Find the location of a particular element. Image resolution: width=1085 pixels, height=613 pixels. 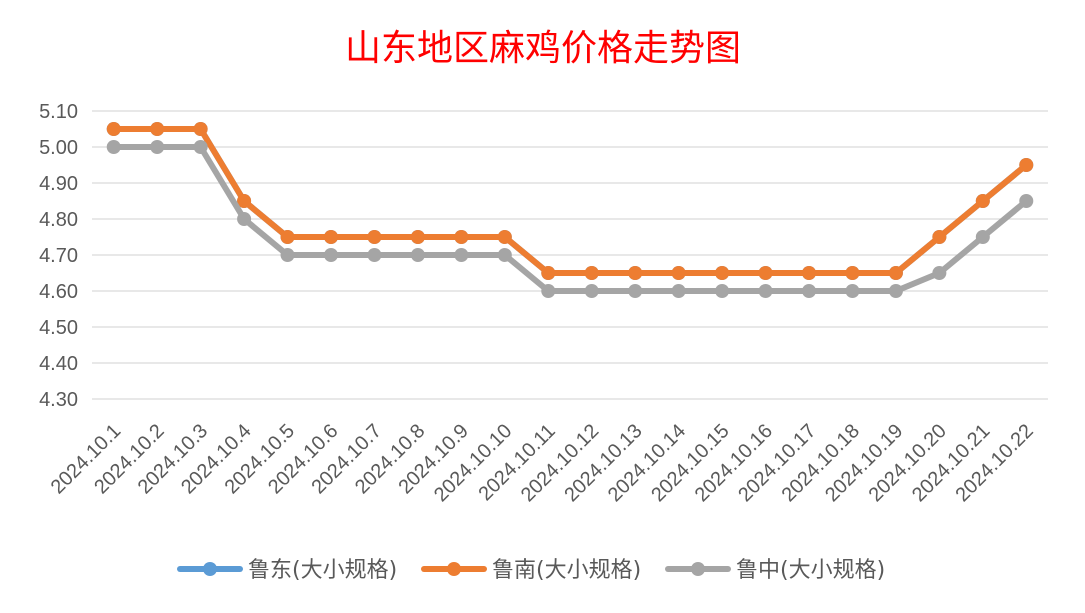

chart-title: 山东地区麻鸡价格走势图 is located at coordinates (543, 48).